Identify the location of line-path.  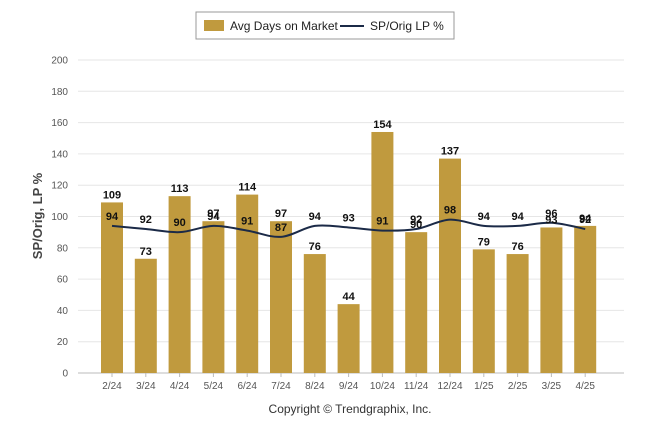
(348, 228).